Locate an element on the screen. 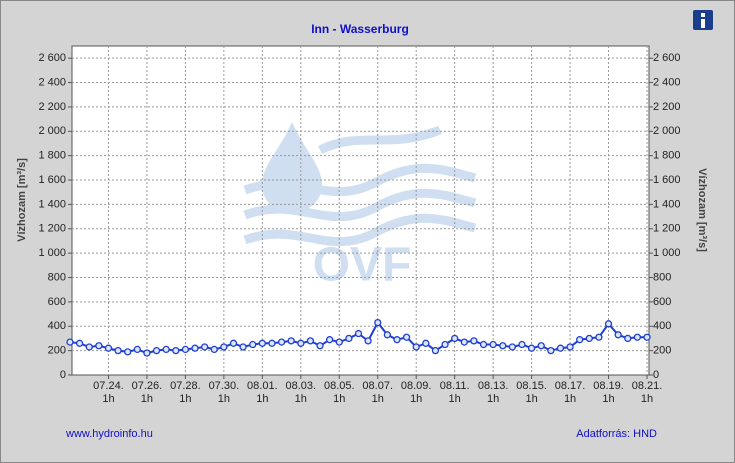 The width and height of the screenshot is (735, 463). y2-axis-title: Vízhozam [m³/s] is located at coordinates (702, 210).